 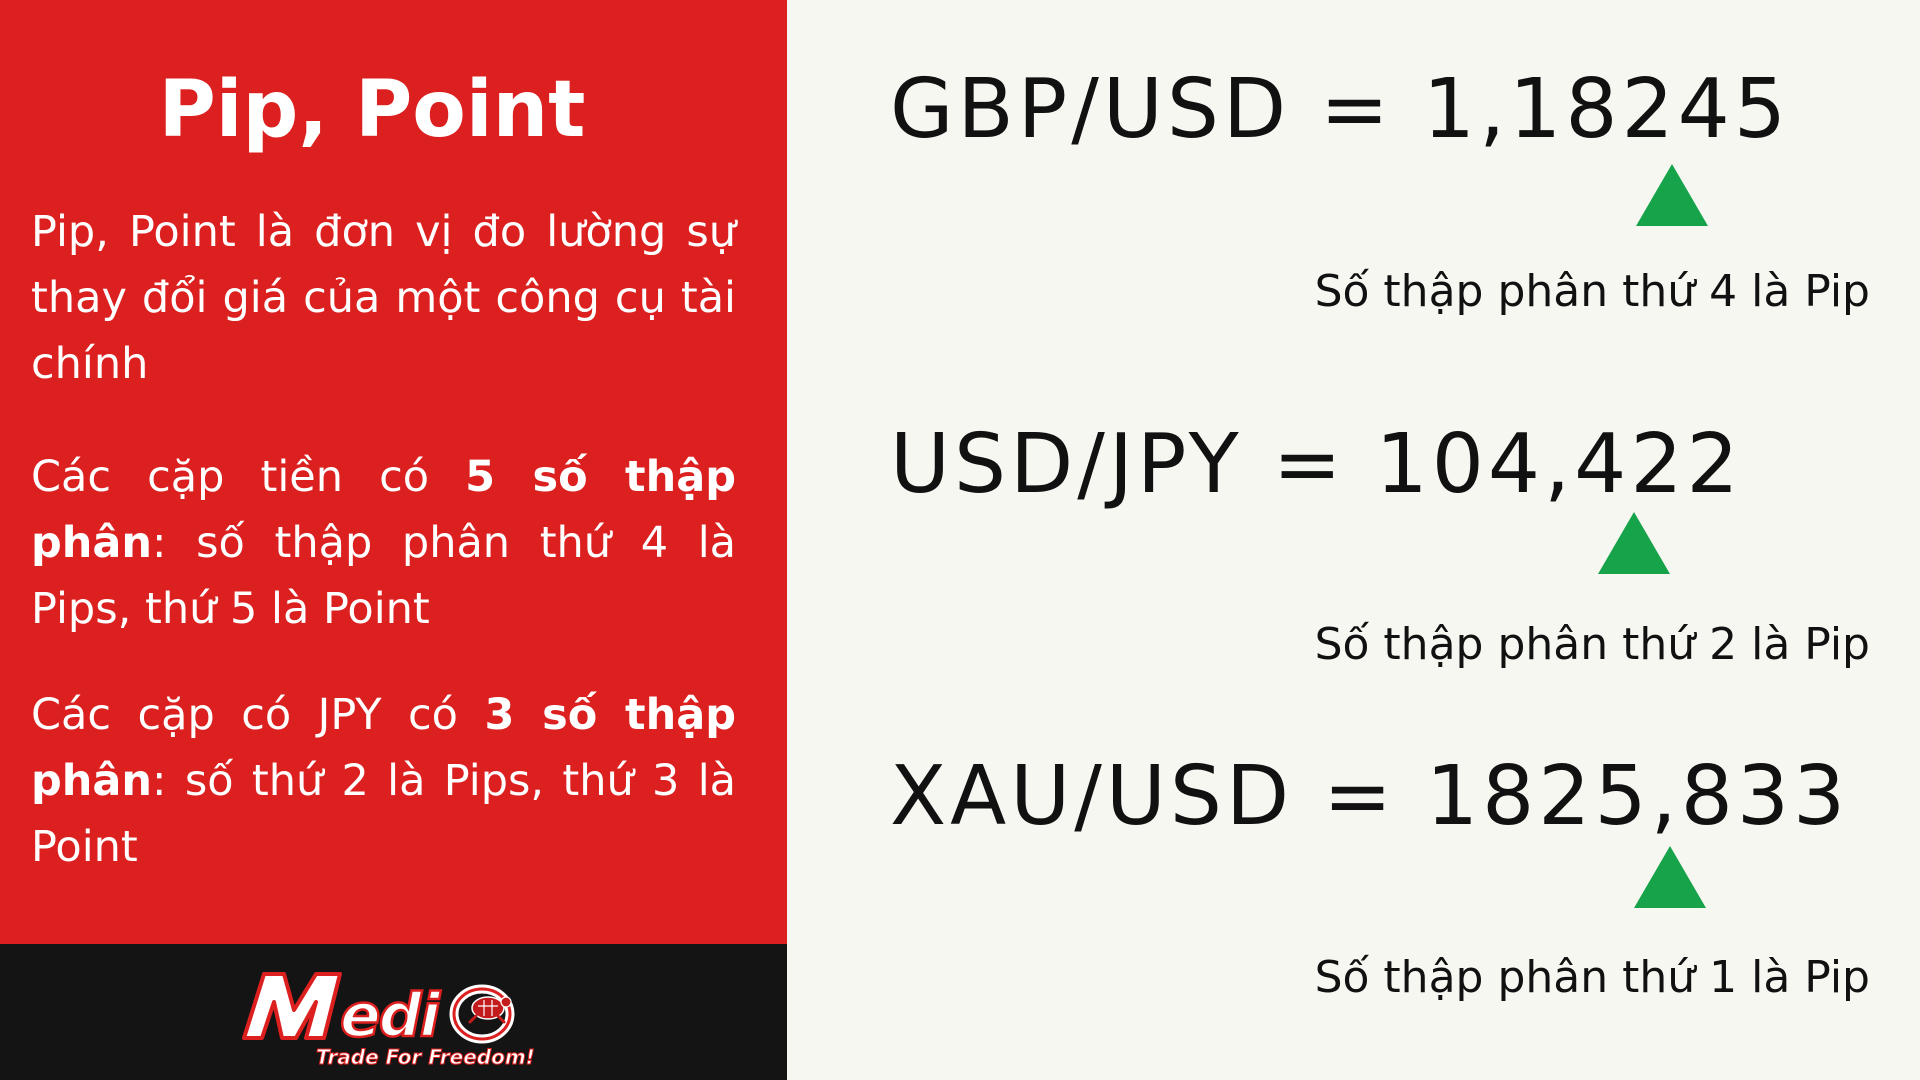 I want to click on turtle-icon, so click(x=482, y=1014).